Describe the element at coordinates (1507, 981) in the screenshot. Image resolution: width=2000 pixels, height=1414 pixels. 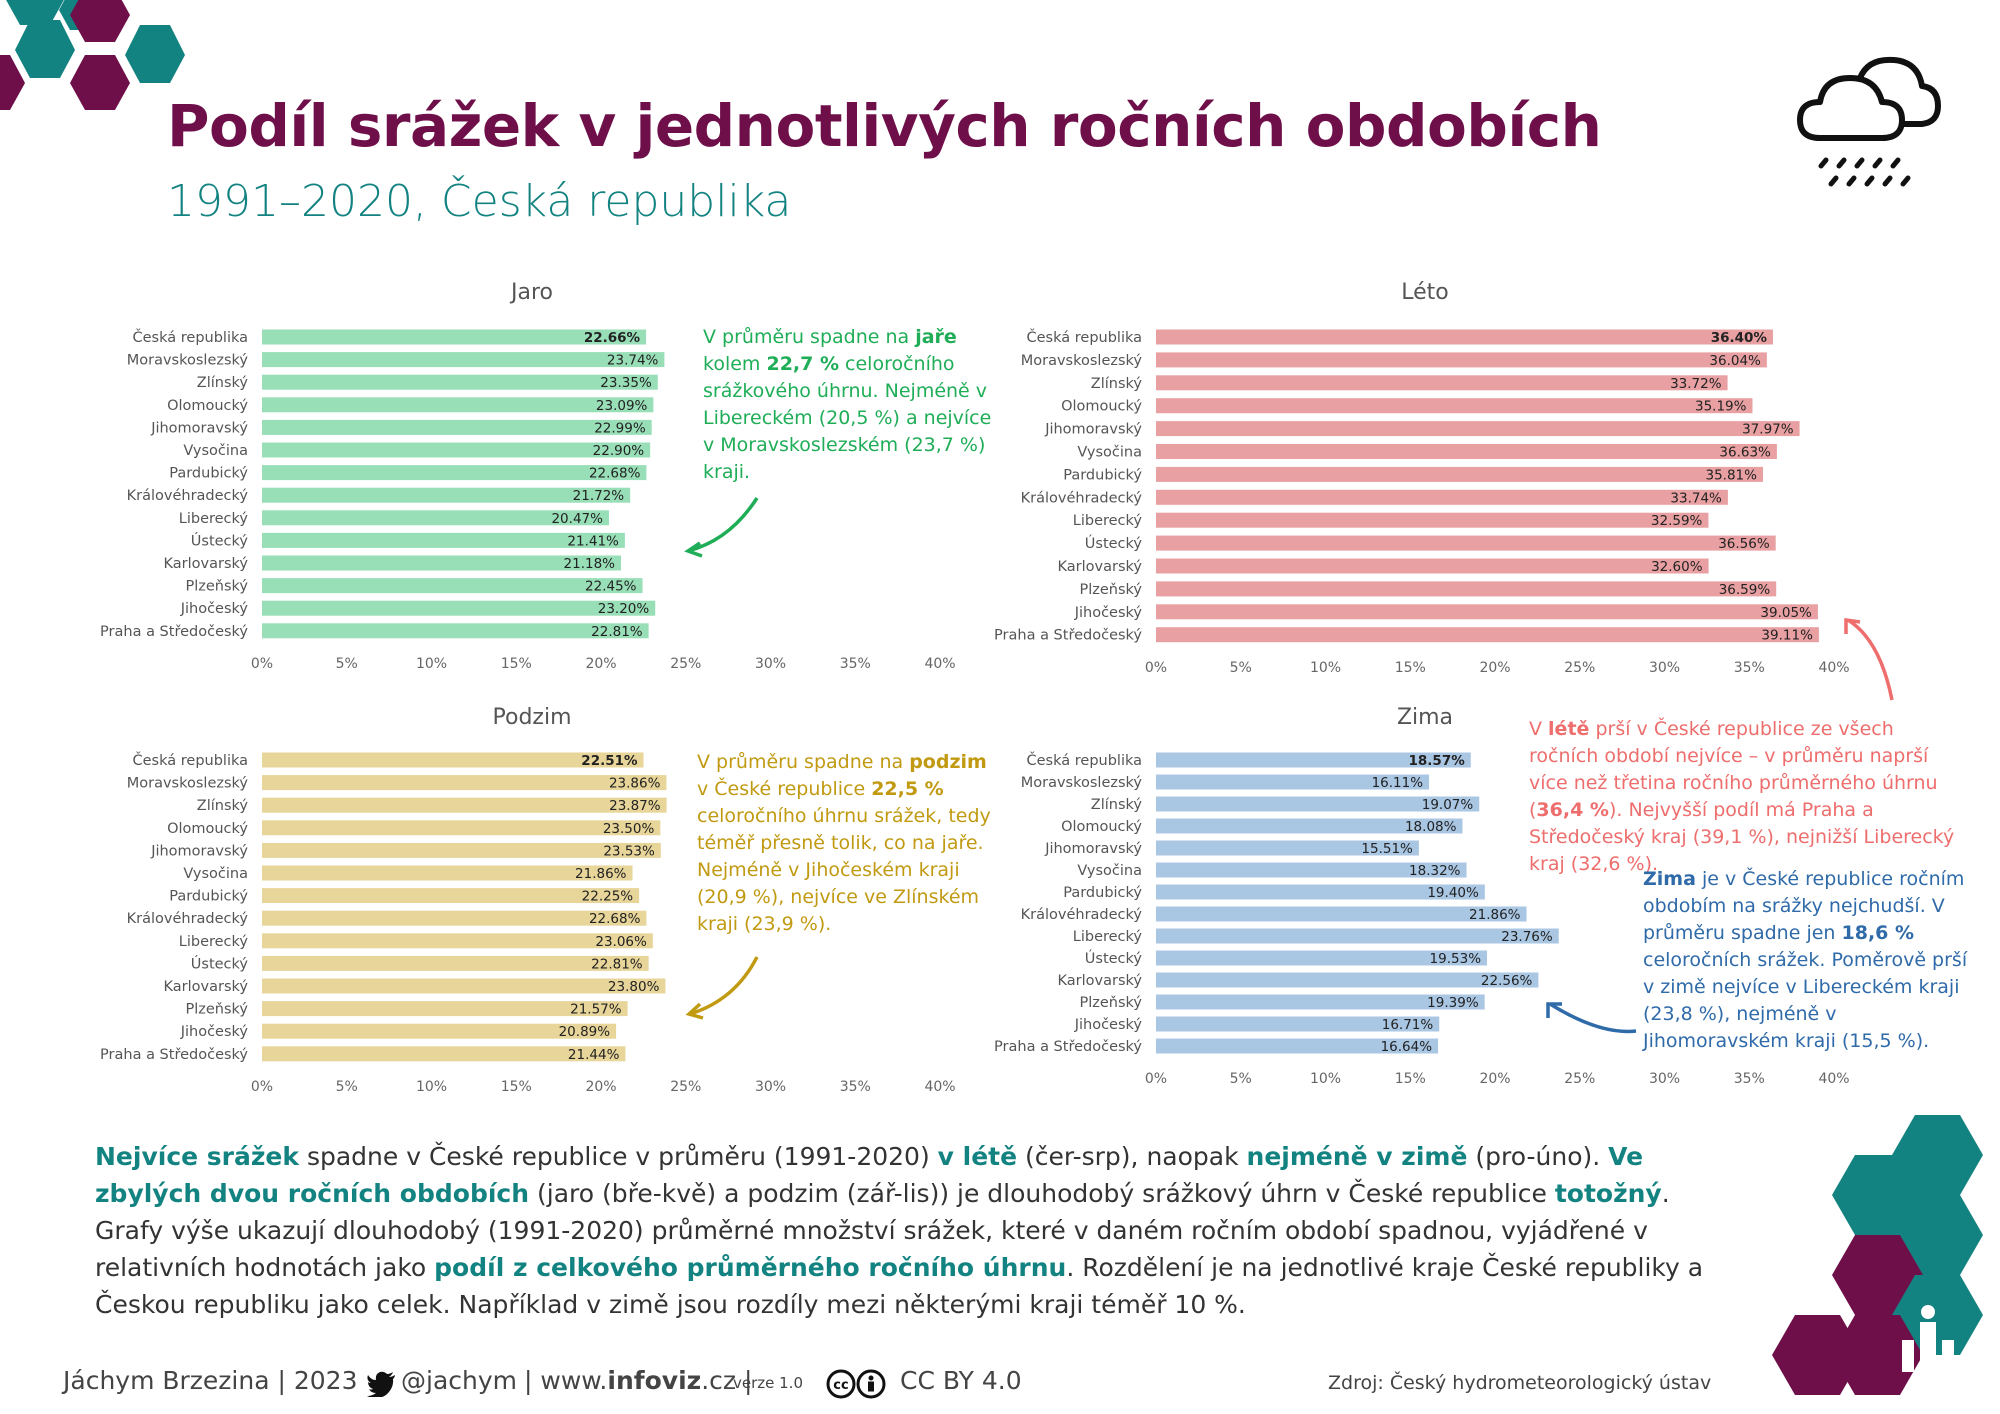
I see `data-label: 22.56%` at that location.